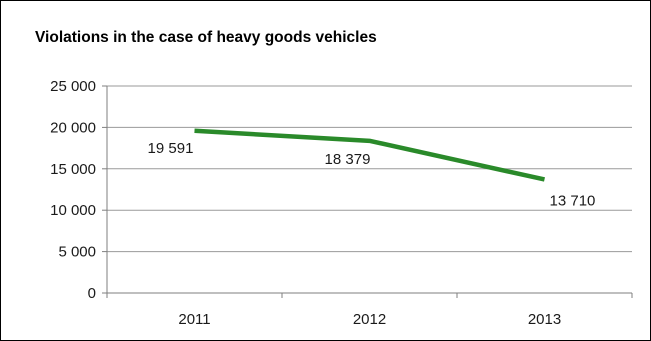 The image size is (651, 341). What do you see at coordinates (77, 252) in the screenshot?
I see `y-tick-label: 5 000` at bounding box center [77, 252].